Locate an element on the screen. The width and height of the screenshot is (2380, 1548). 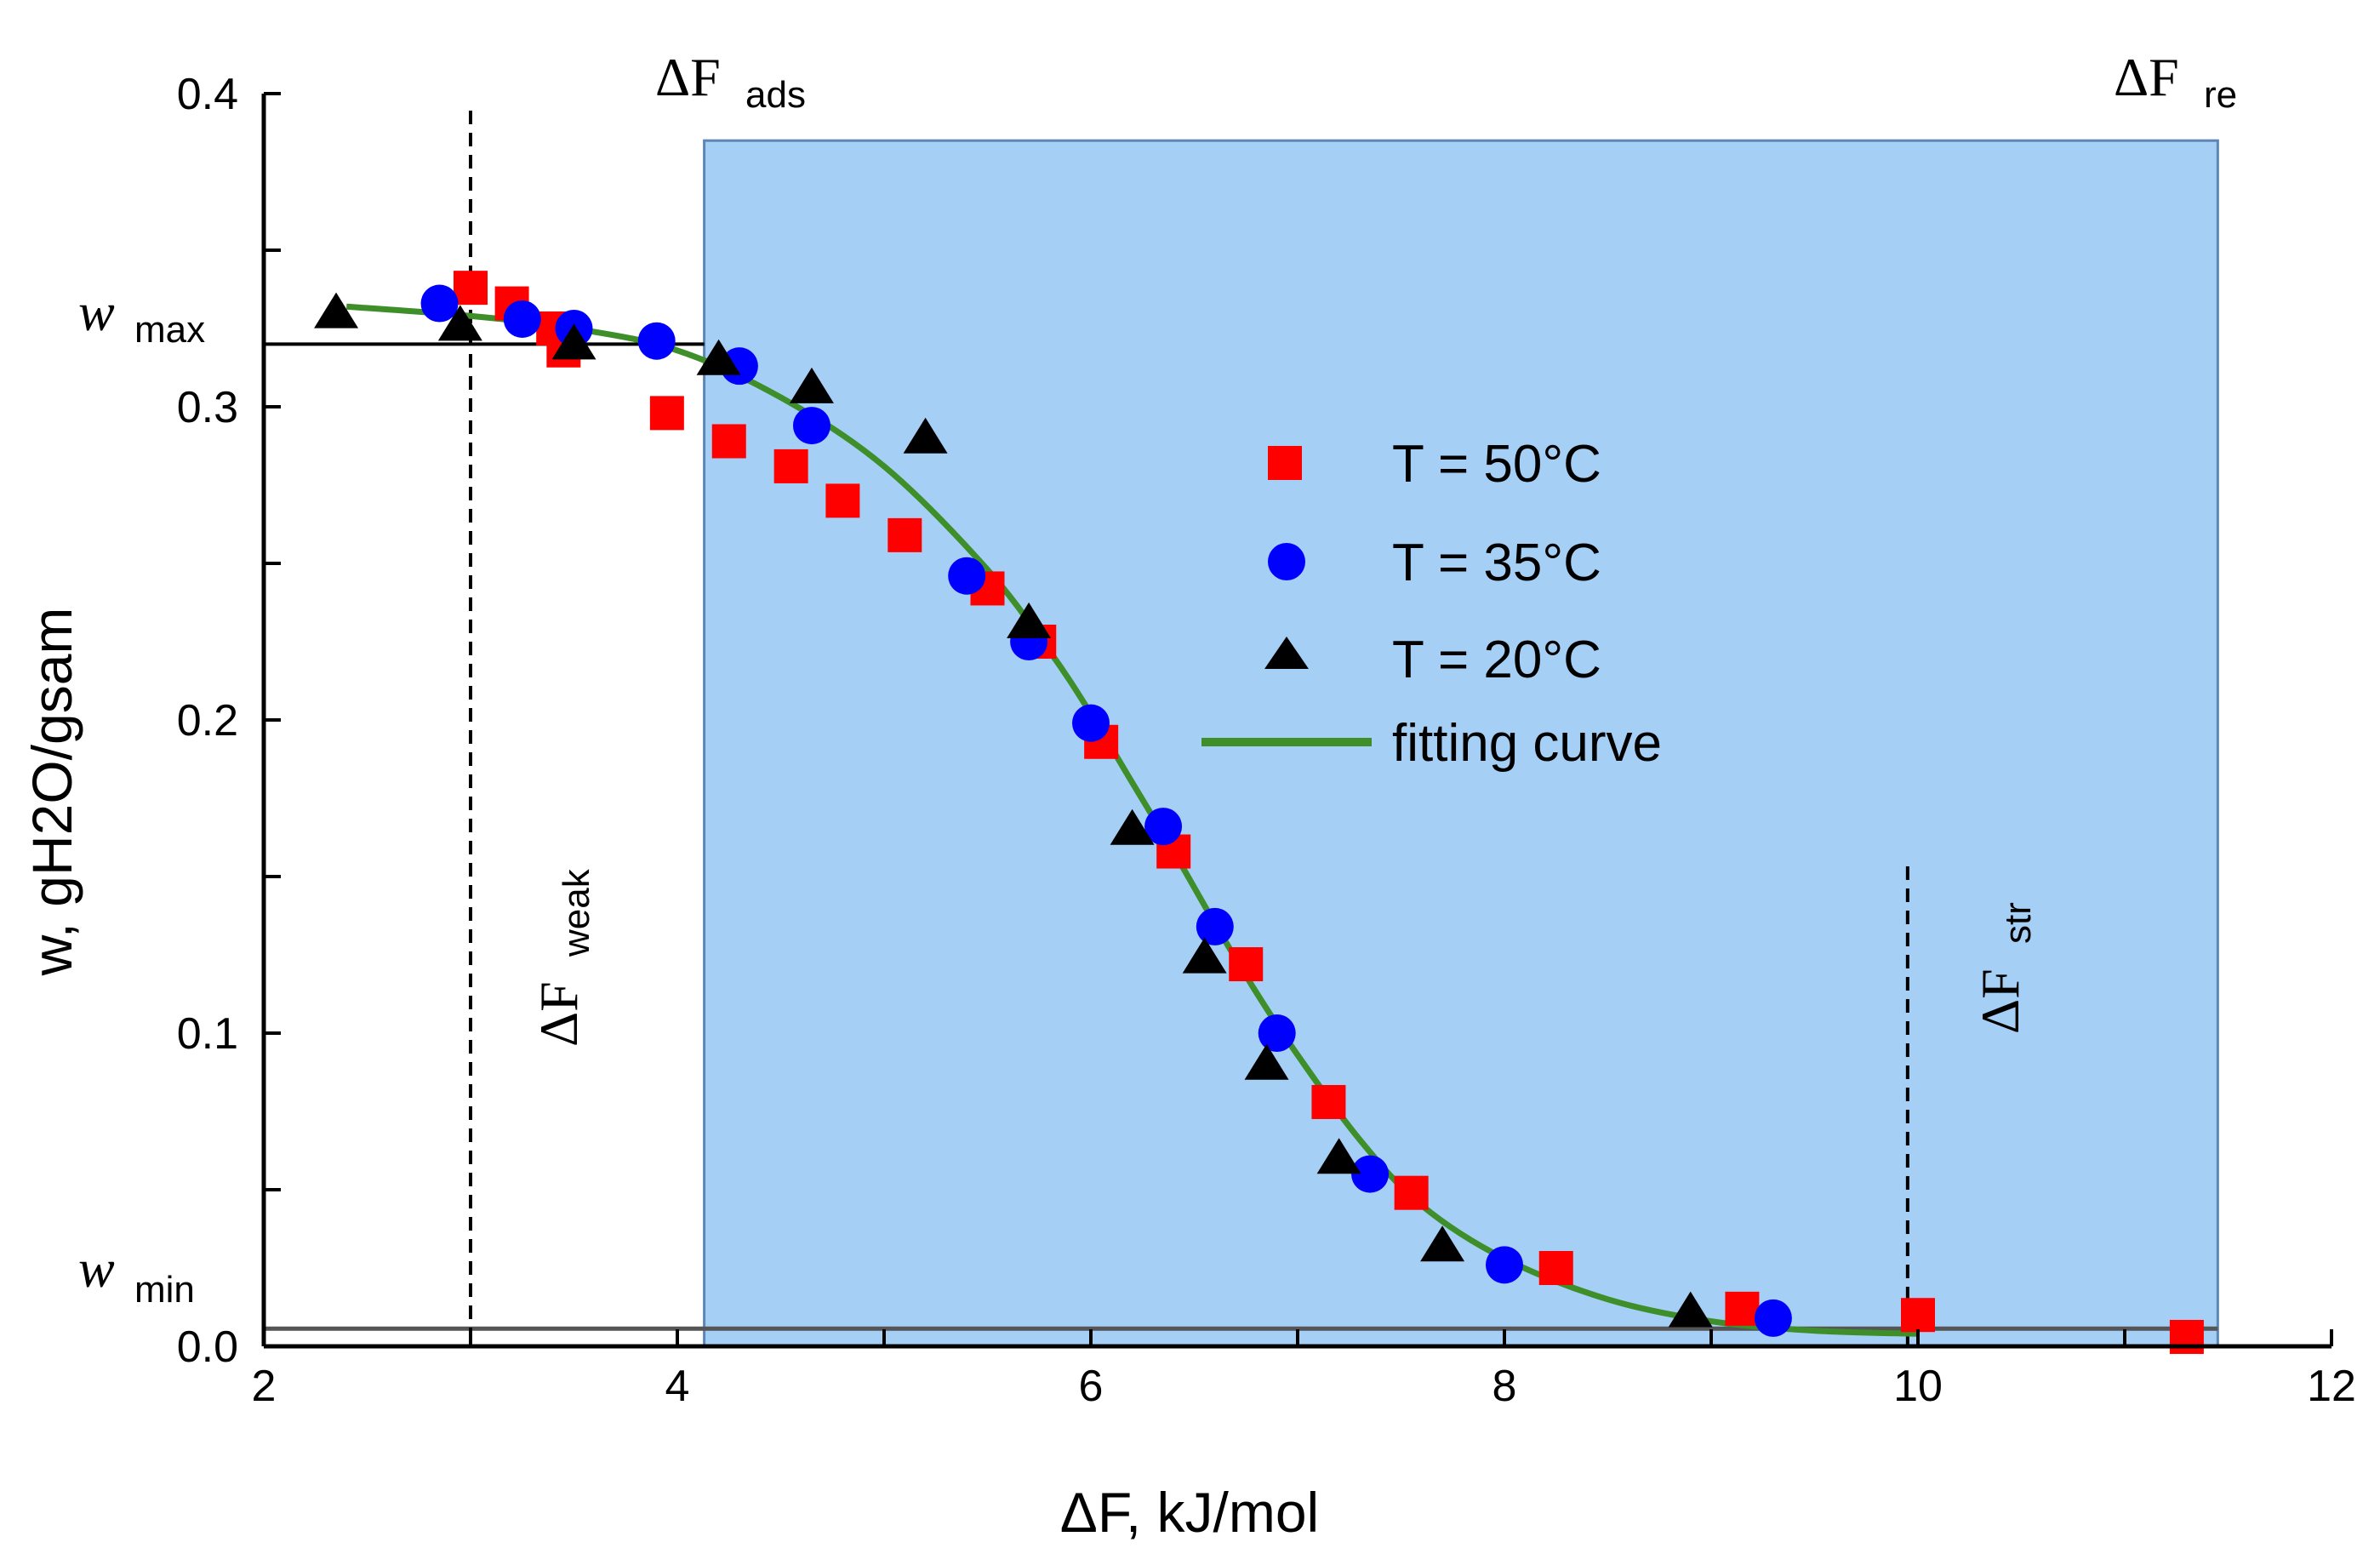
legend-label-20c: T = 20°C is located at coordinates (1496, 660).